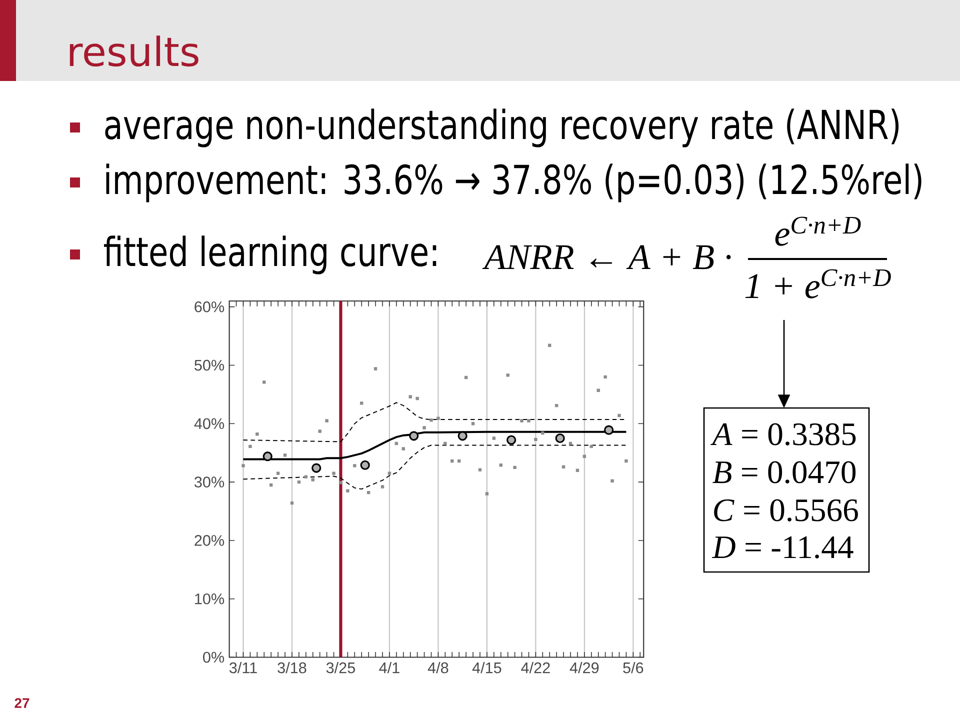  Describe the element at coordinates (514, 183) in the screenshot. I see `text: improvement: 33.6% → 37.8% (p=0.03) (12.5%rel)` at that location.